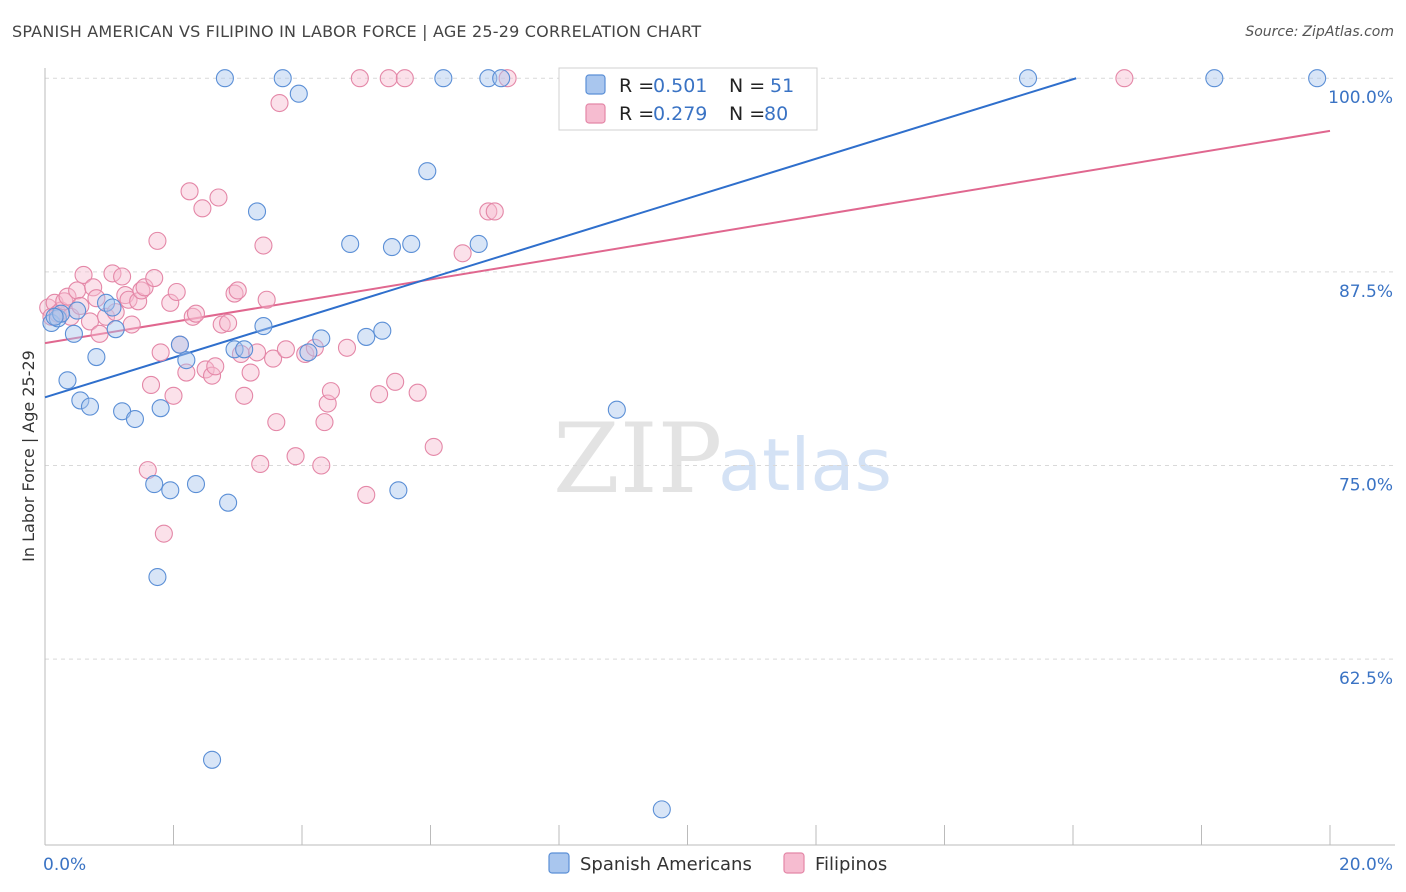 This screenshot has height=892, width=1406. What do you see at coordinates (666, 864) in the screenshot?
I see `series-legend-label-spanish-americans: Spanish Americans` at bounding box center [666, 864].